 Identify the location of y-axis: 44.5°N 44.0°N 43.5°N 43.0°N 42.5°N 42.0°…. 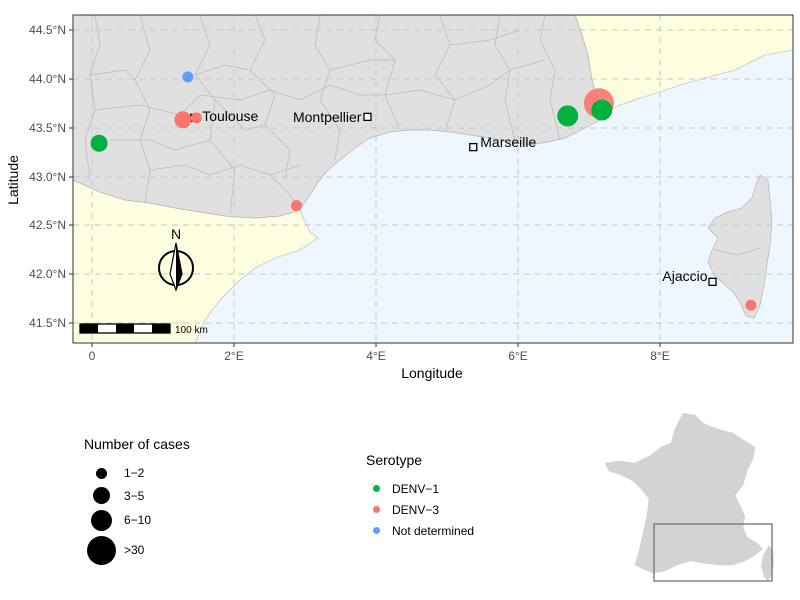
(51, 176).